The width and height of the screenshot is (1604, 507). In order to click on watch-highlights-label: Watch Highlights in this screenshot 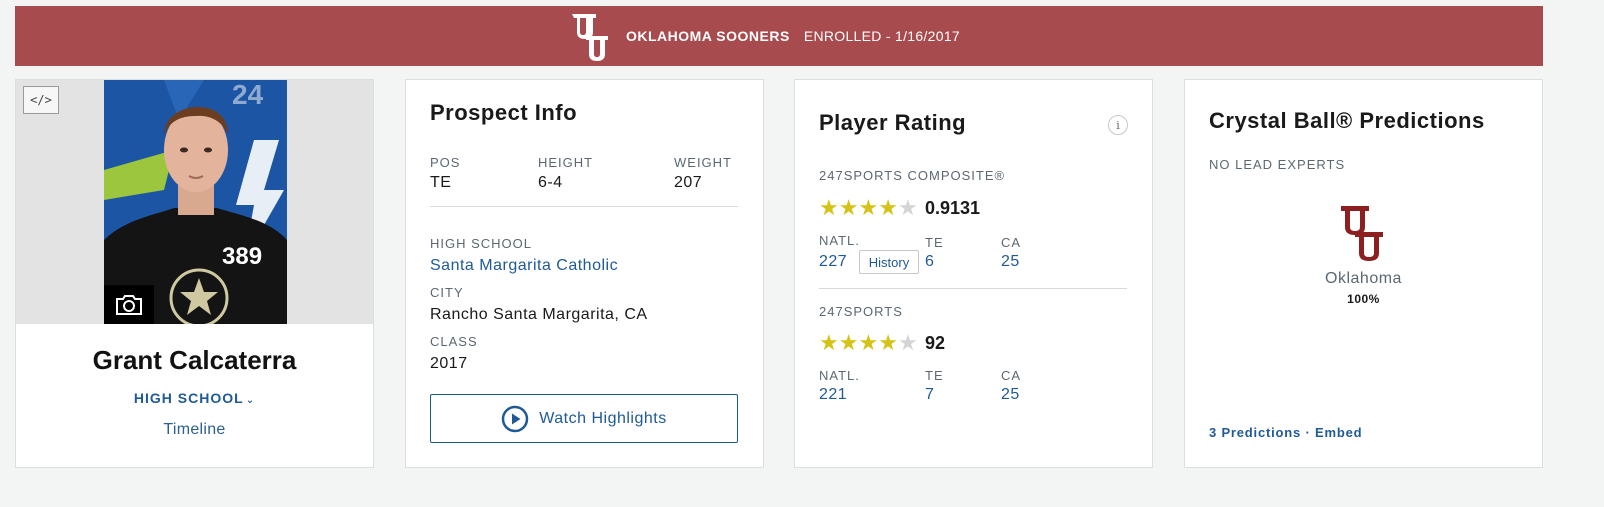, I will do `click(603, 418)`.